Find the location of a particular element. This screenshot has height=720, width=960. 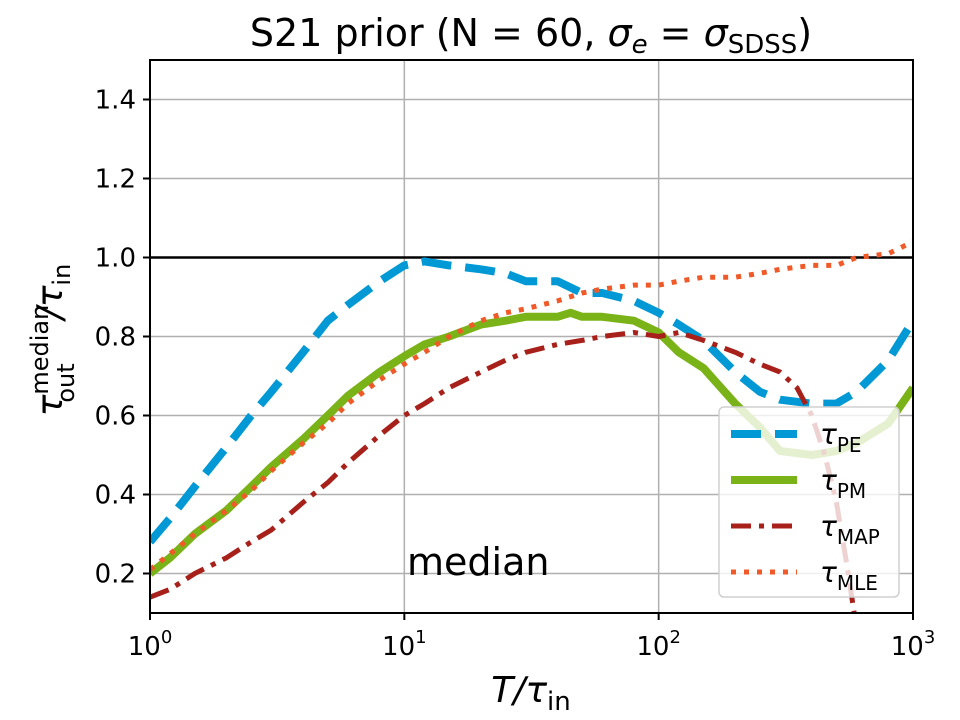

legend-label-pe: τPE is located at coordinates (841, 437).